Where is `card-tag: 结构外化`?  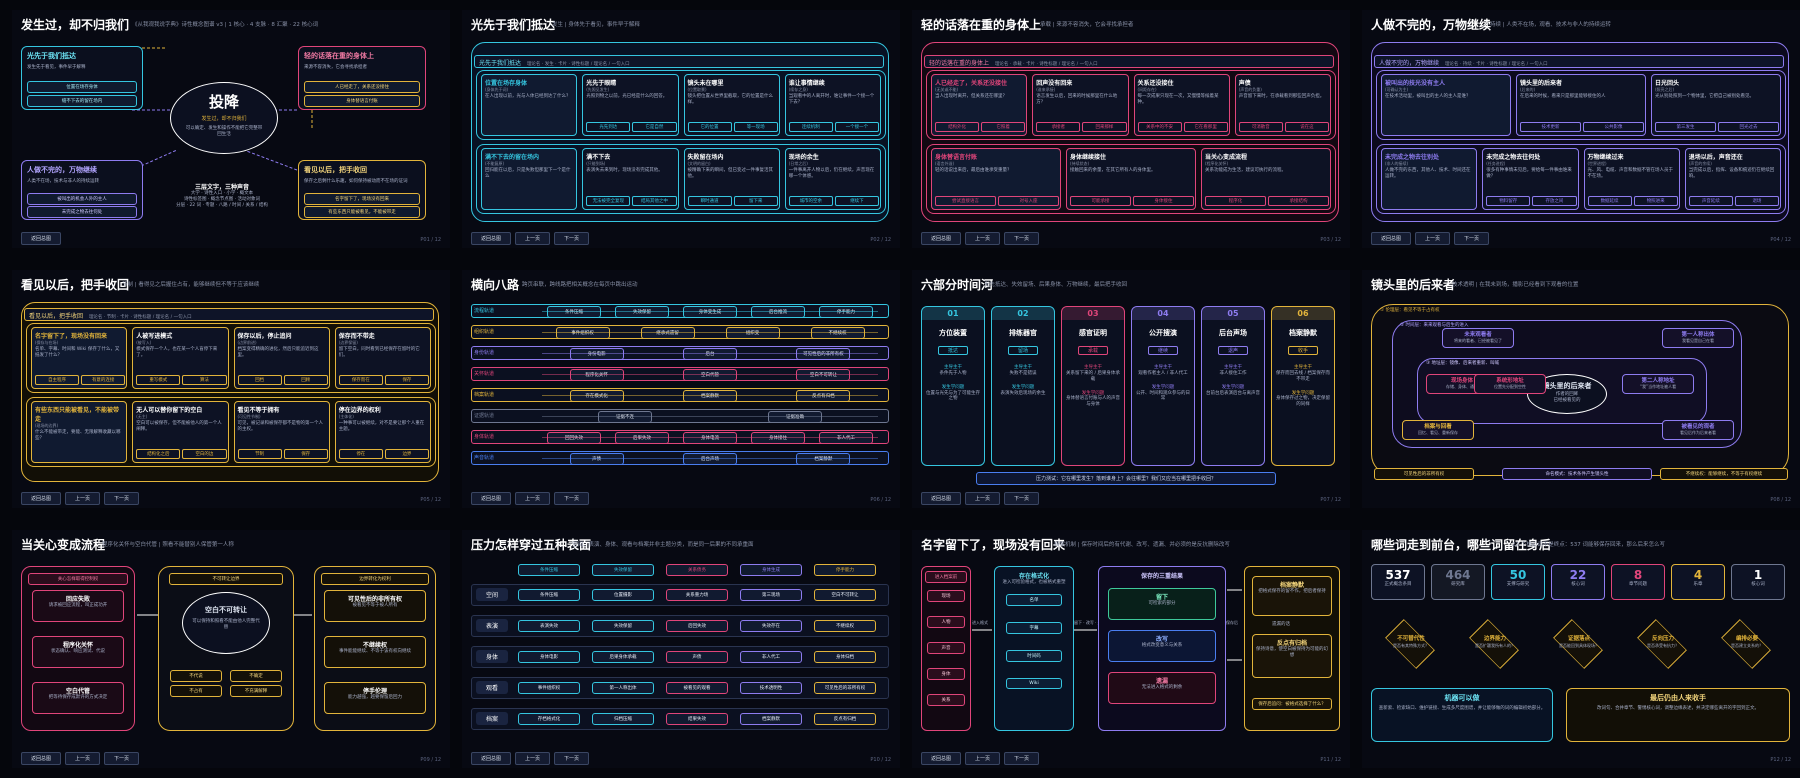
card-tag: 结构外化 is located at coordinates (957, 127).